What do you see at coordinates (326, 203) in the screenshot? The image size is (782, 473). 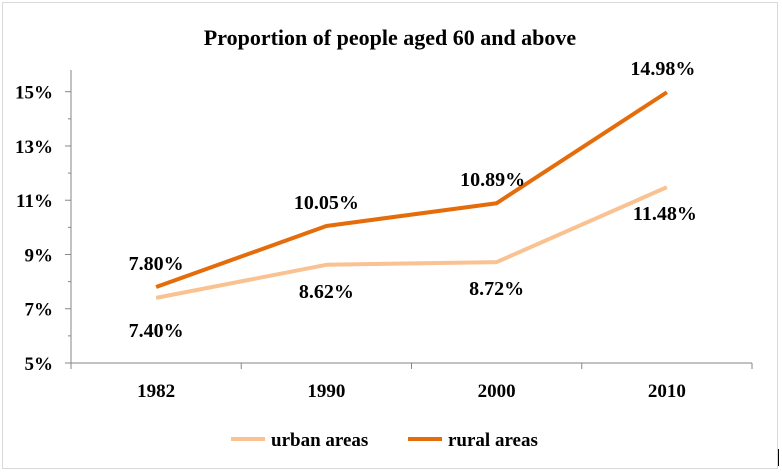 I see `data-label: 10.05%` at bounding box center [326, 203].